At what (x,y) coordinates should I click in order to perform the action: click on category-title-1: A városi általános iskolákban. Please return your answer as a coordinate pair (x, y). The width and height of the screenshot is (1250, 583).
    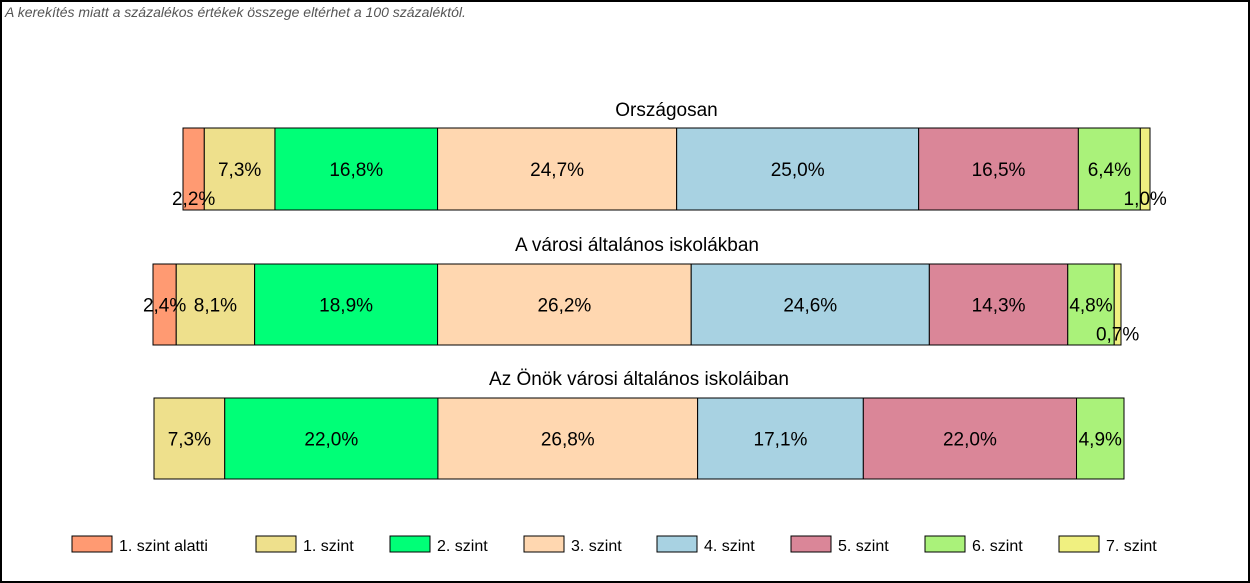
    Looking at the image, I should click on (637, 245).